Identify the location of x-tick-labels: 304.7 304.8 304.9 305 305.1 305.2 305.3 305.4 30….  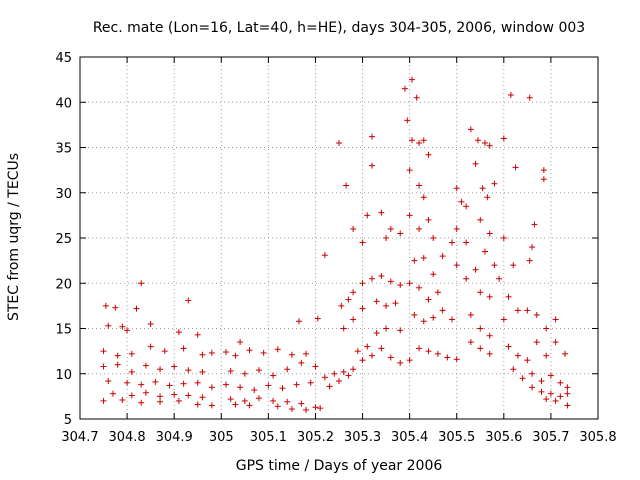
(338, 437).